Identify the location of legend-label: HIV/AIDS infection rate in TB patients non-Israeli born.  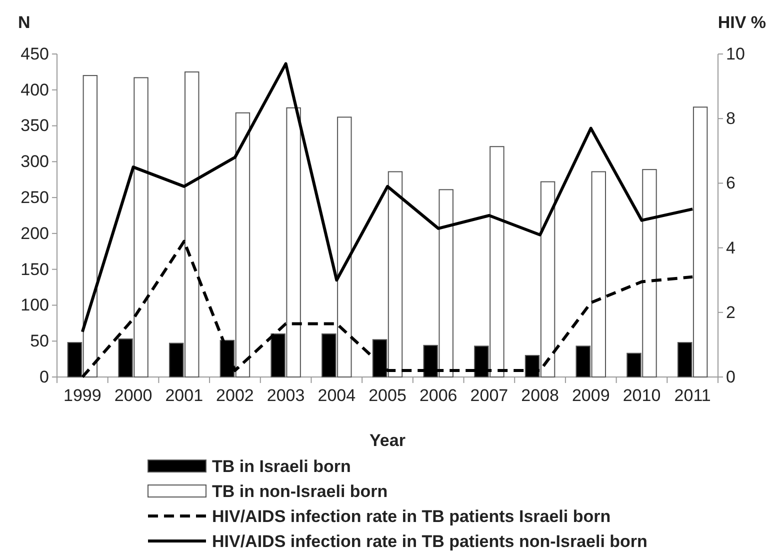
(430, 541).